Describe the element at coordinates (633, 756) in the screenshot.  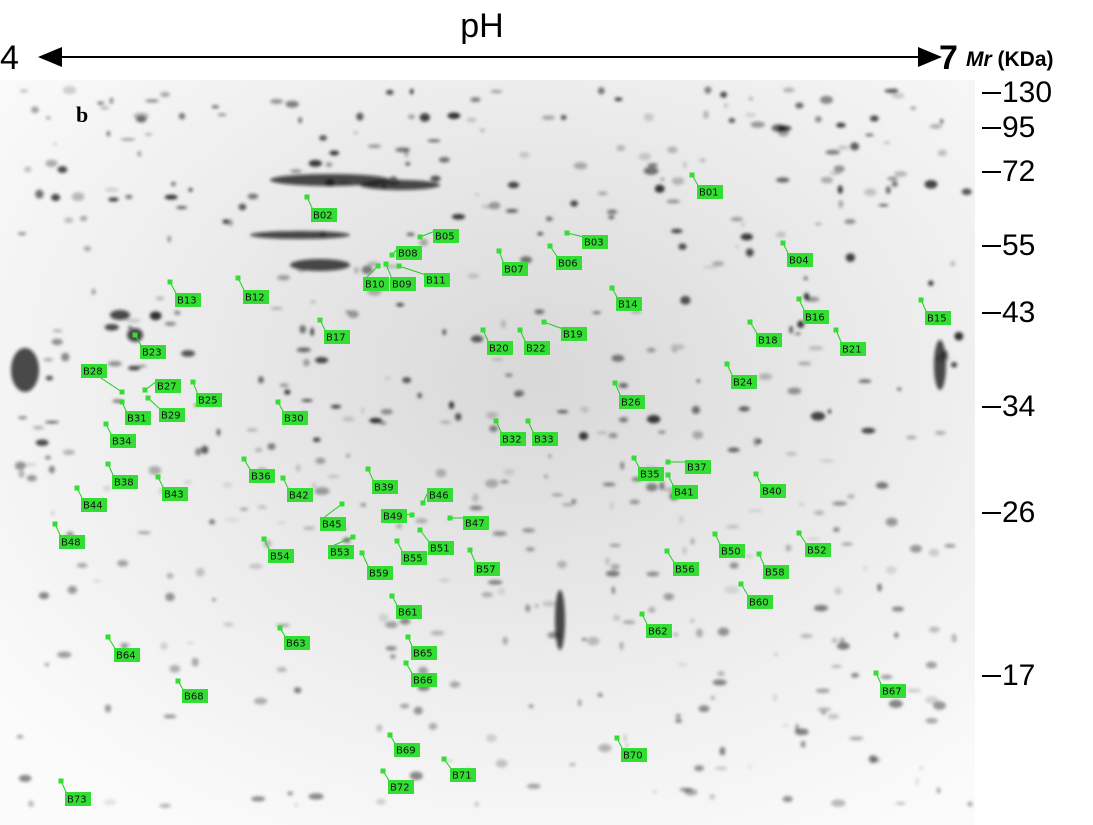
I see `spot-label: B70` at that location.